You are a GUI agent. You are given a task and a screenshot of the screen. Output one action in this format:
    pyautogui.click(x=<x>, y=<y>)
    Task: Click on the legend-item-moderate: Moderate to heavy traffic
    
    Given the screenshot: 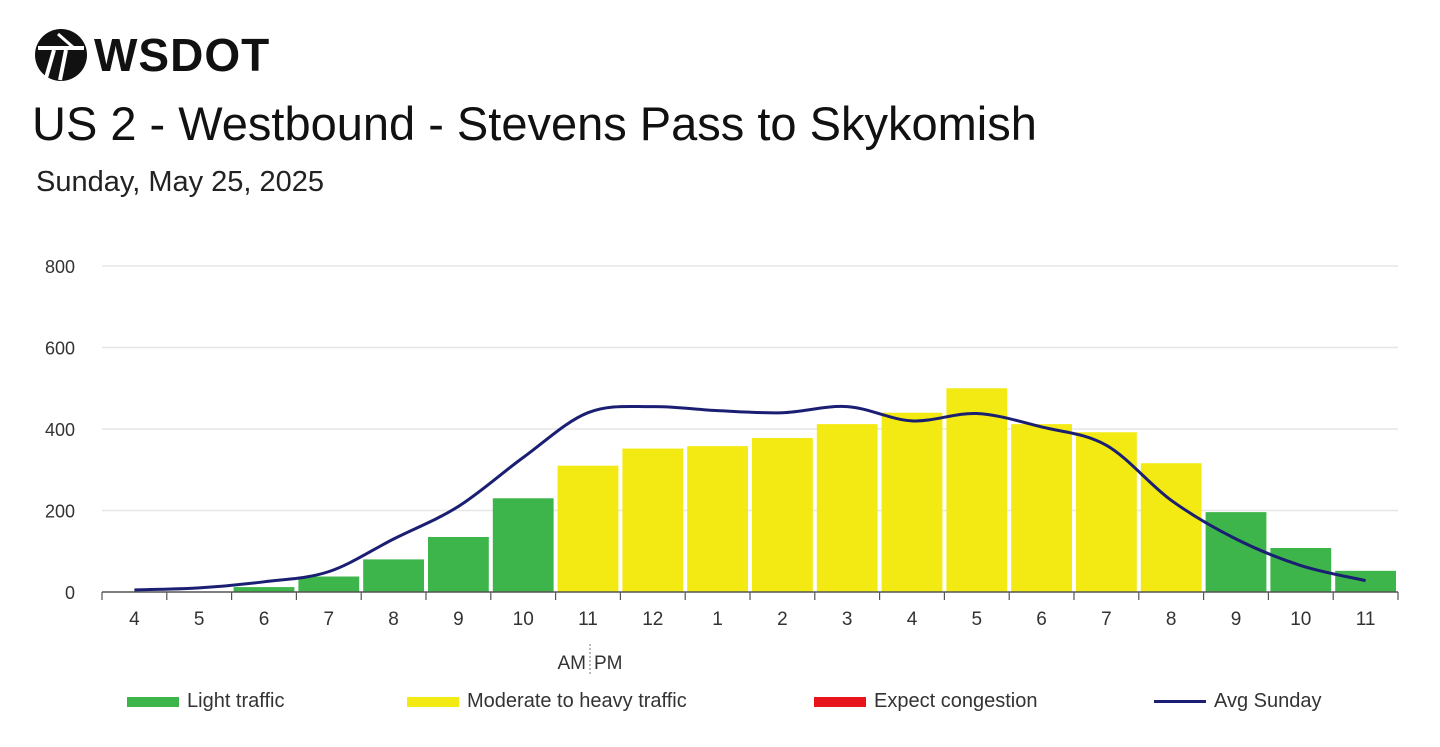 What is the action you would take?
    pyautogui.click(x=547, y=701)
    